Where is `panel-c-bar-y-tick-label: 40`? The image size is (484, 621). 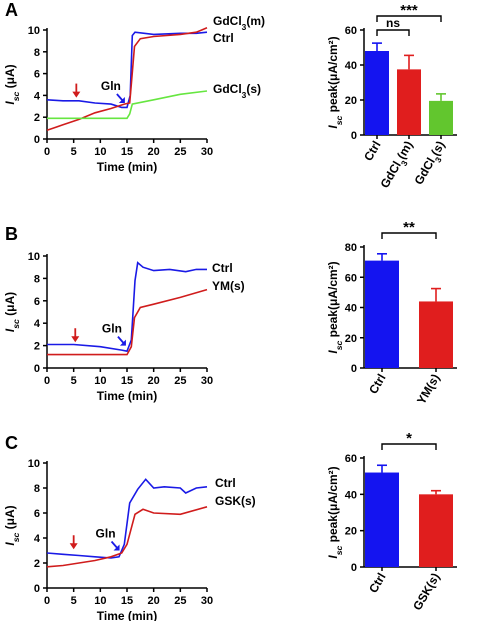
panel-c-bar-y-tick-label: 40 is located at coordinates (351, 495).